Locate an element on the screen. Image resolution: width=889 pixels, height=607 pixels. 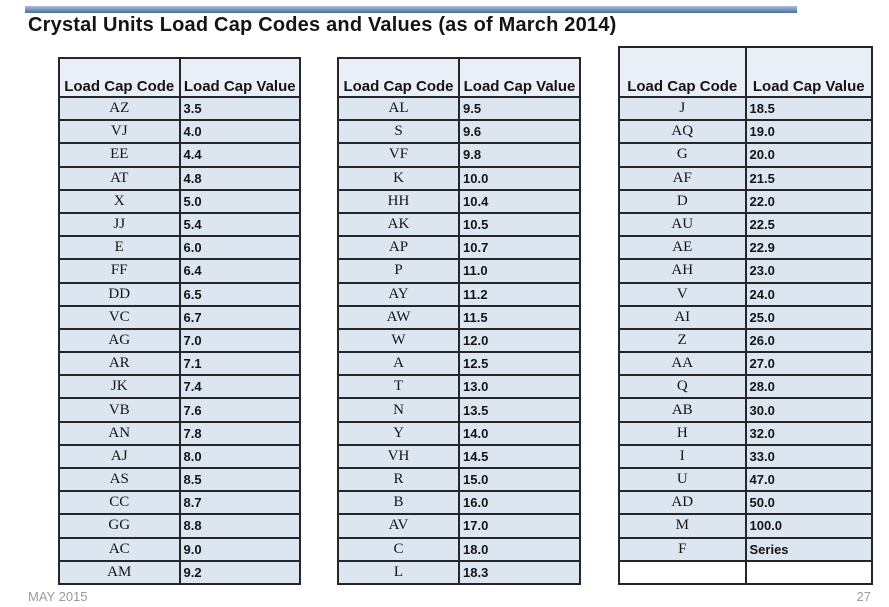
table-row: AT 4.8 is located at coordinates (179, 178).